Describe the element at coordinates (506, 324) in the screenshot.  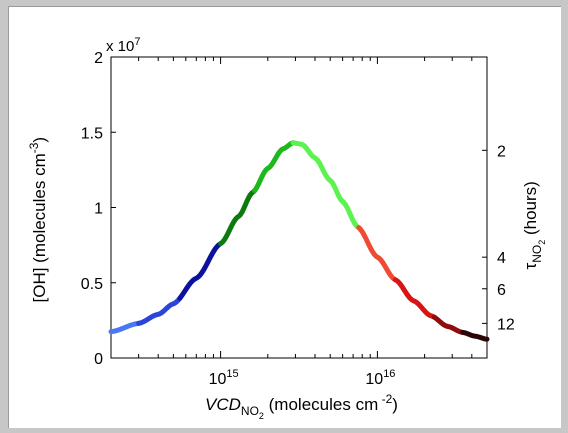
I see `y2-tick-label: 12` at that location.